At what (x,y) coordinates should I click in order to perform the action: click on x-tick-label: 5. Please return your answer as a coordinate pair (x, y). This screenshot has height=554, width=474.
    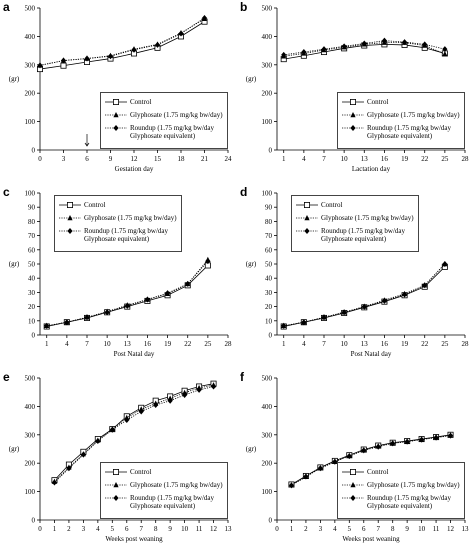
    Looking at the image, I should click on (113, 529).